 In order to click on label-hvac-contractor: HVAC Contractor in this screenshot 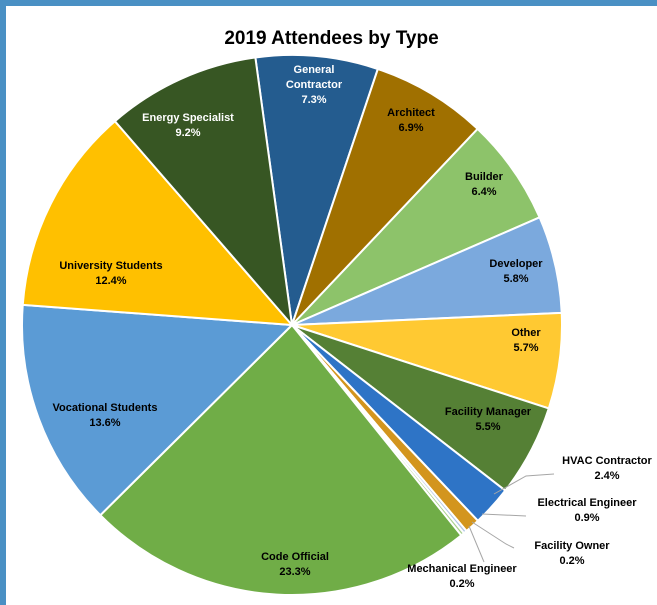, I will do `click(607, 461)`.